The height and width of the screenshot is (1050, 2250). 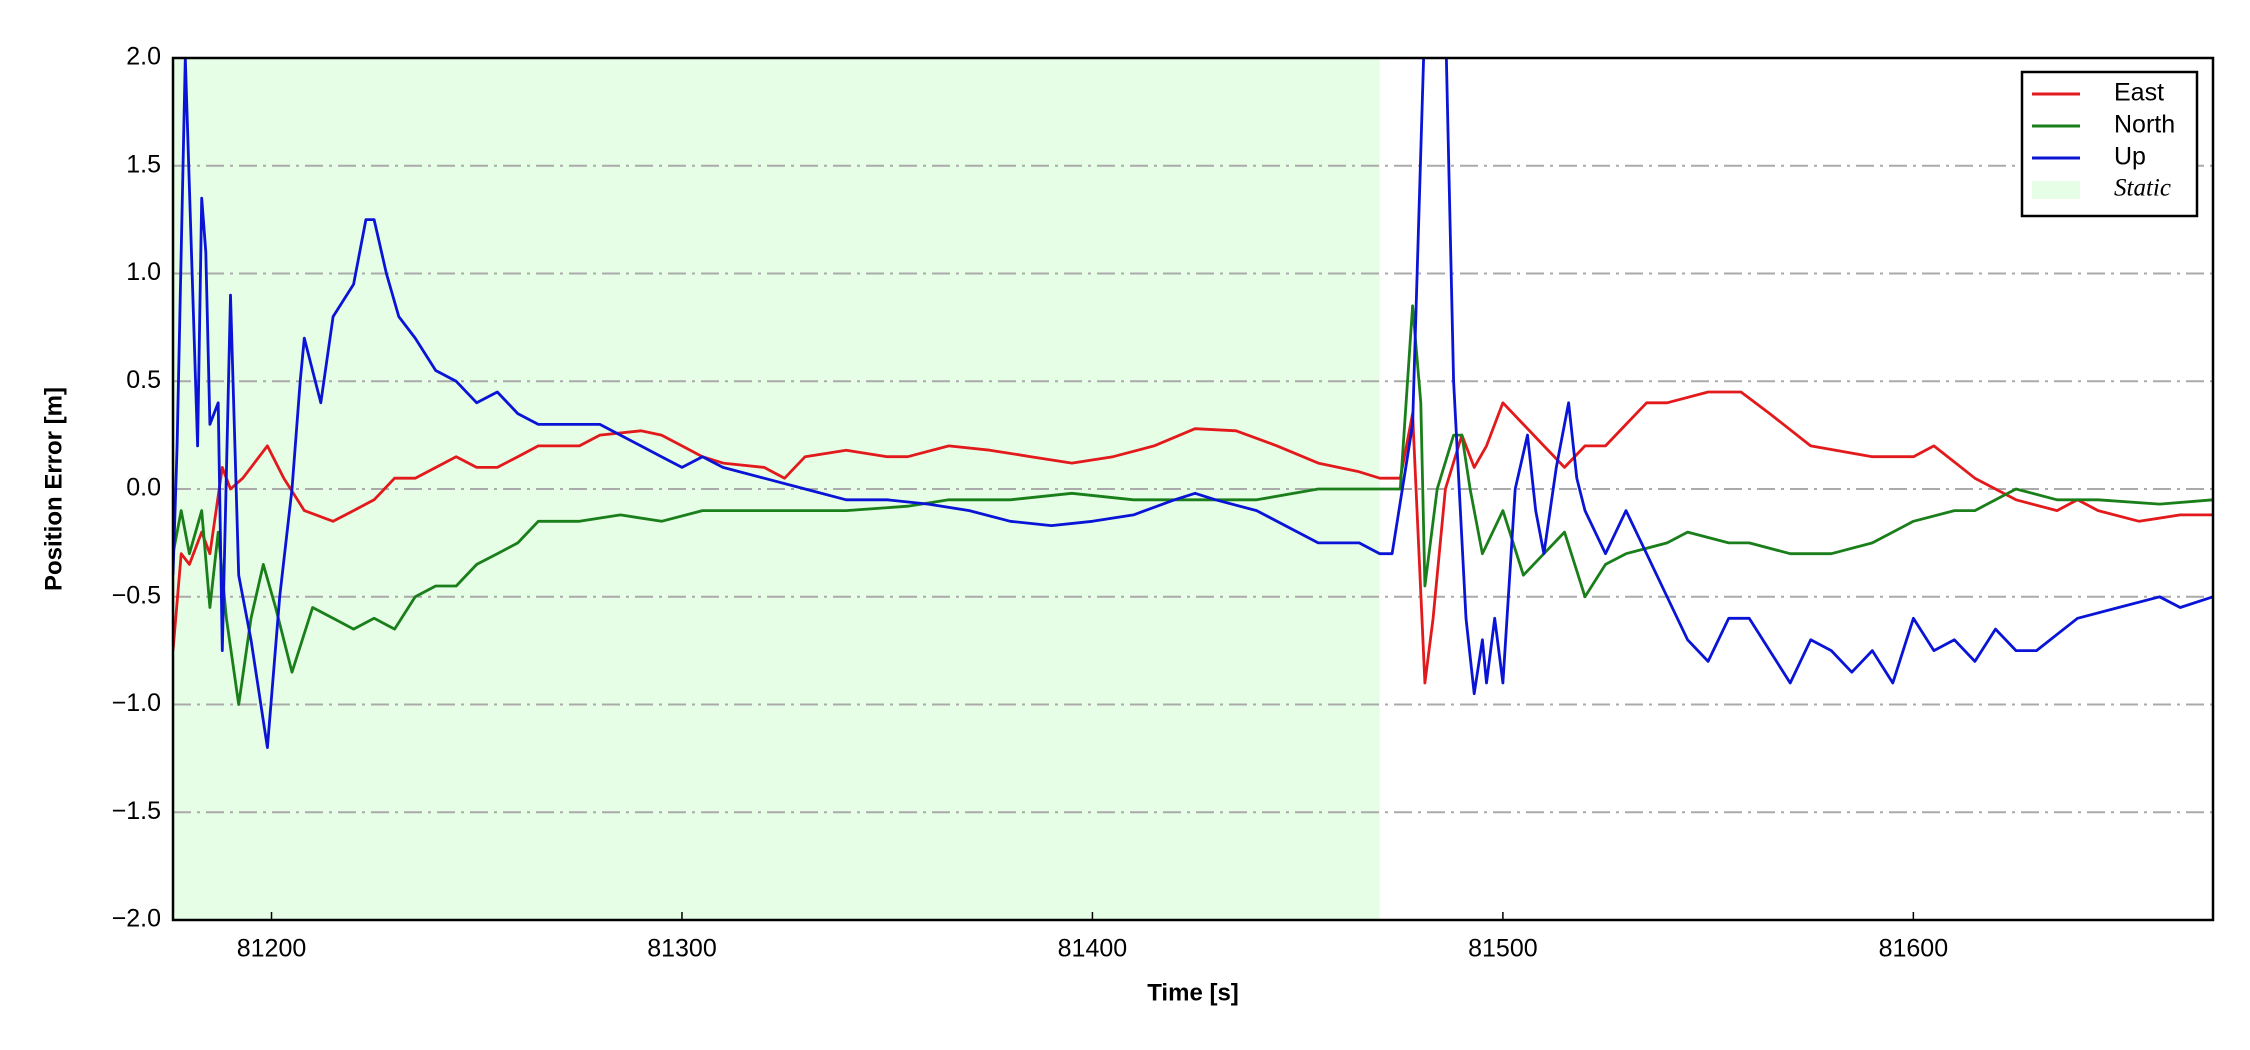 I want to click on legend-label: North, so click(x=2144, y=125).